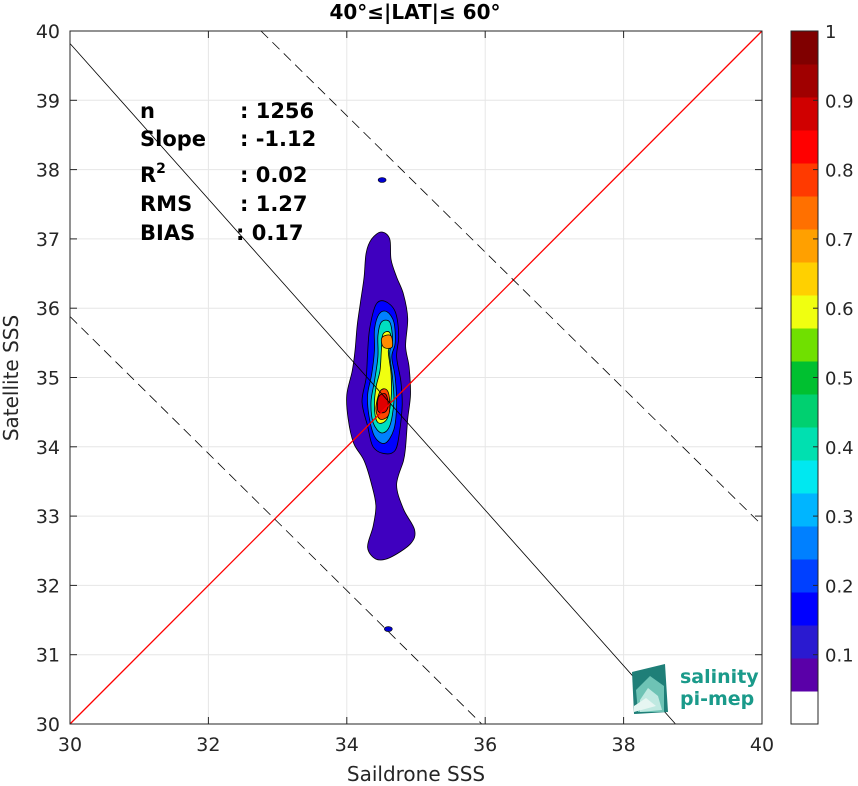 The width and height of the screenshot is (858, 786). I want to click on y-tick-label: 40, so click(48, 32).